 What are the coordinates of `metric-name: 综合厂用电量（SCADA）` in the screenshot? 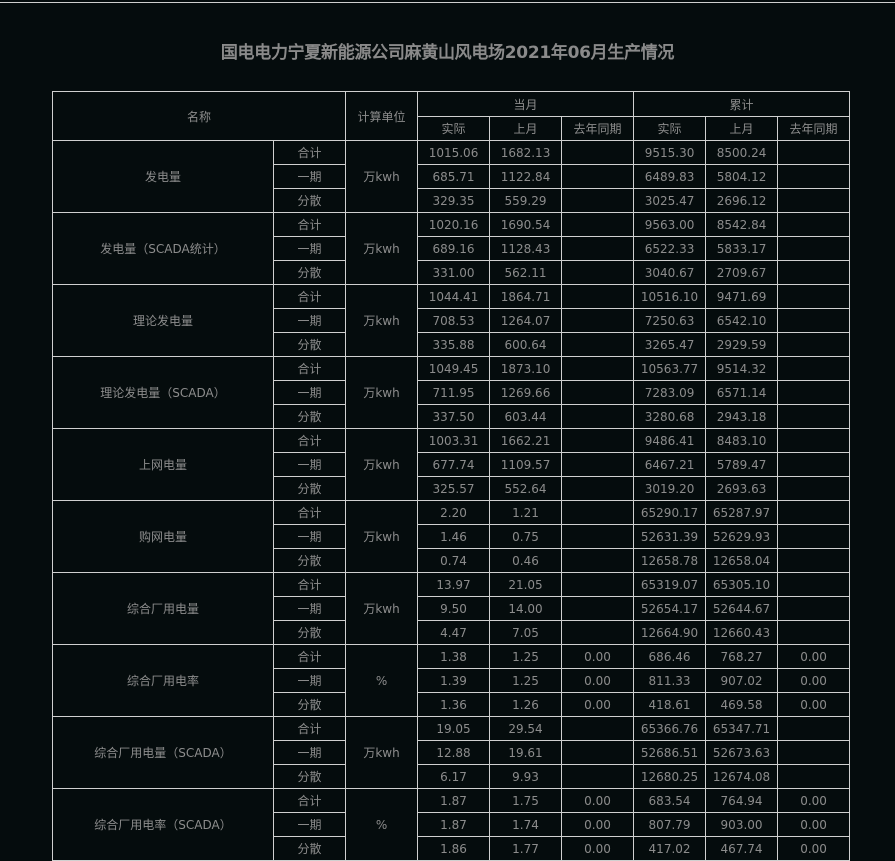 It's located at (163, 752).